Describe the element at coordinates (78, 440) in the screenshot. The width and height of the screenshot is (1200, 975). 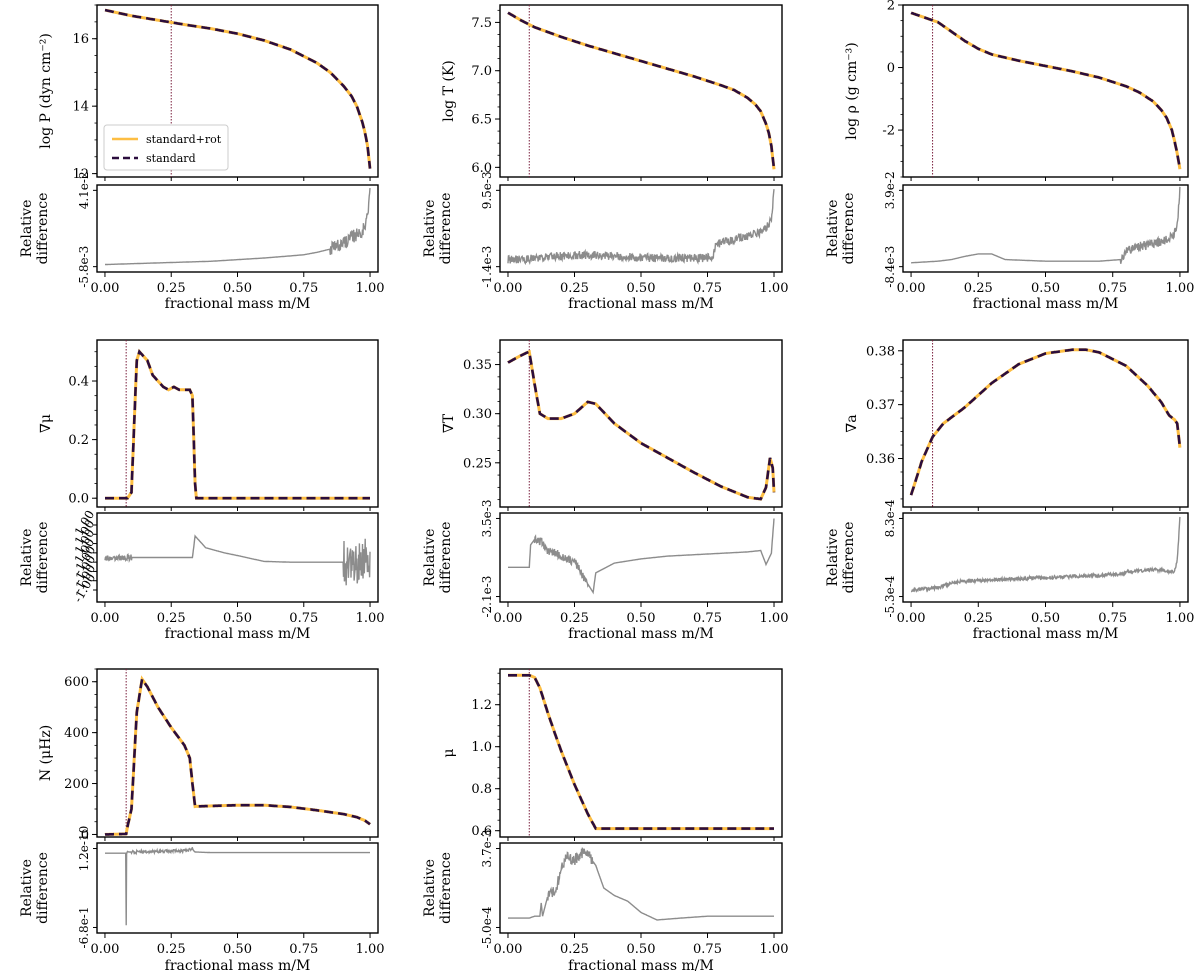
I see `y-tick-label: 0.2` at that location.